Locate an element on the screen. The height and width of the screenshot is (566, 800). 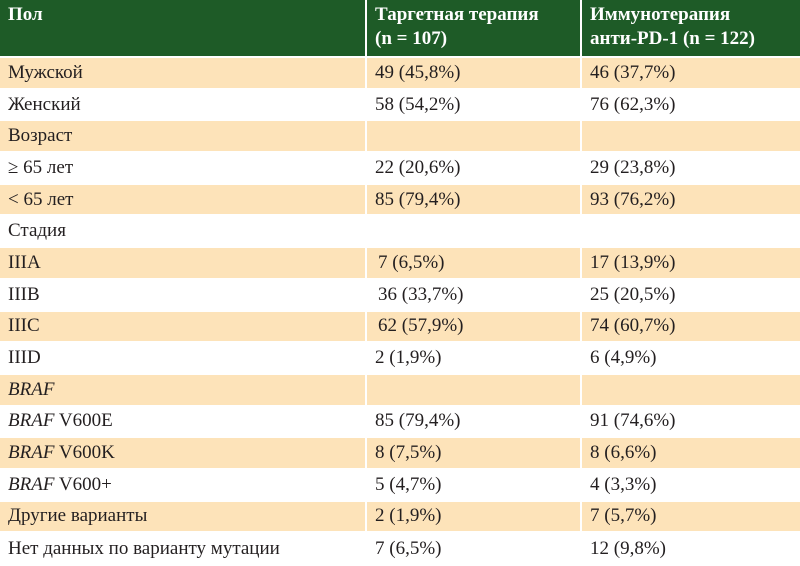
table-row: Другие варианты 2 (1,9%) 7 (5,7%) is located at coordinates (400, 516).